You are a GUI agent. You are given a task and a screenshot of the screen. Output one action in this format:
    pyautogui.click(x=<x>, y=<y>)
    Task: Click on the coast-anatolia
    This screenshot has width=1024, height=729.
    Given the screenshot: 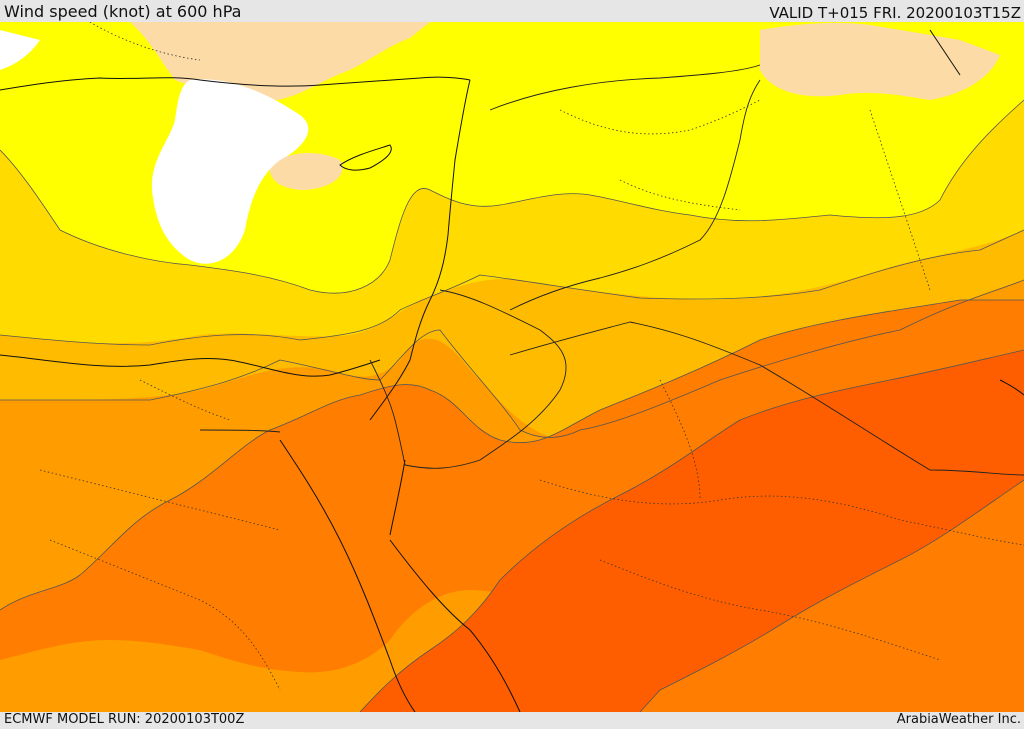 What is the action you would take?
    pyautogui.click(x=235, y=83)
    